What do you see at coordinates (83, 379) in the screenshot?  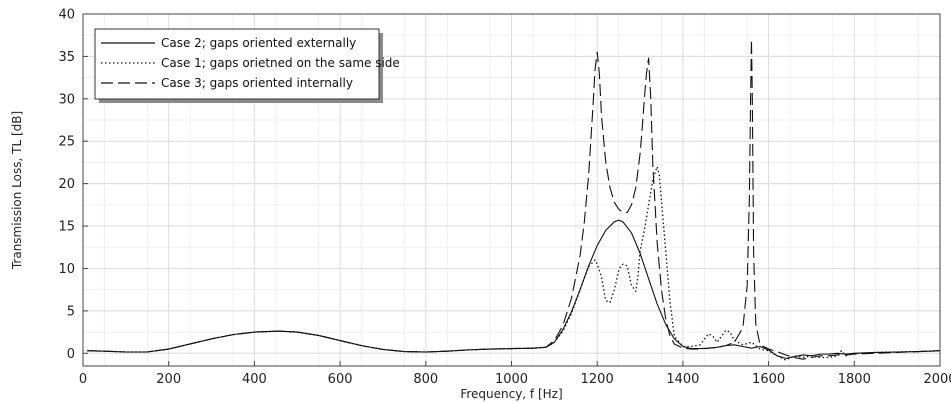 I see `x-tick-label: 0` at bounding box center [83, 379].